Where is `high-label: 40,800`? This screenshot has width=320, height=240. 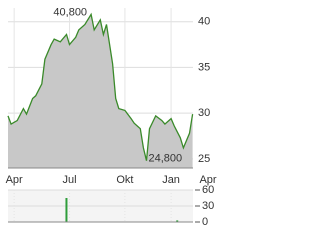 high-label: 40,800 is located at coordinates (70, 12).